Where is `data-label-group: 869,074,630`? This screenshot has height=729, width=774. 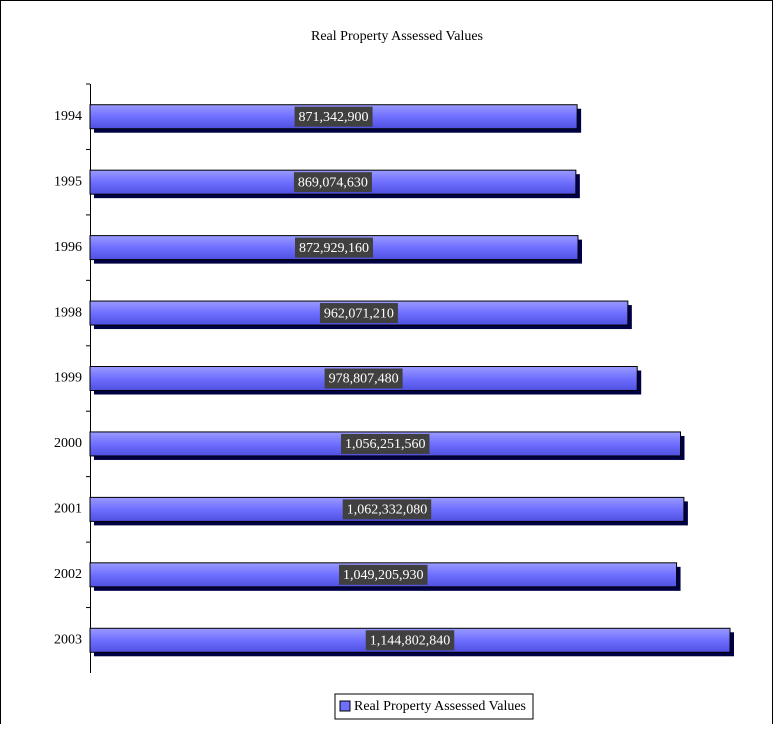
data-label-group: 869,074,630 is located at coordinates (332, 182).